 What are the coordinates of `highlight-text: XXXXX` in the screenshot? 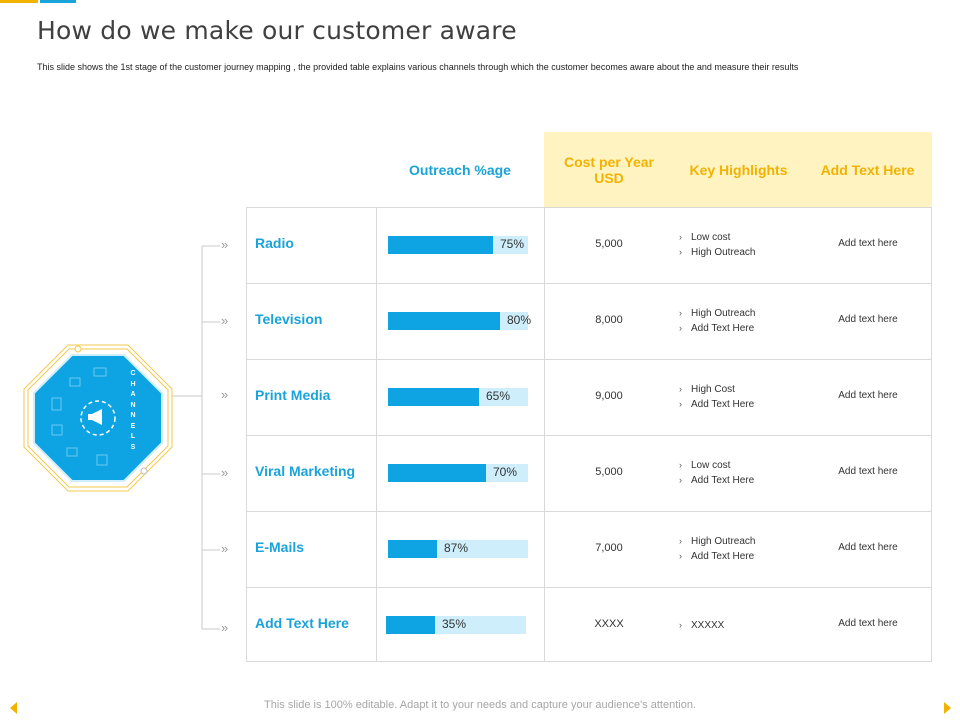 It's located at (708, 625).